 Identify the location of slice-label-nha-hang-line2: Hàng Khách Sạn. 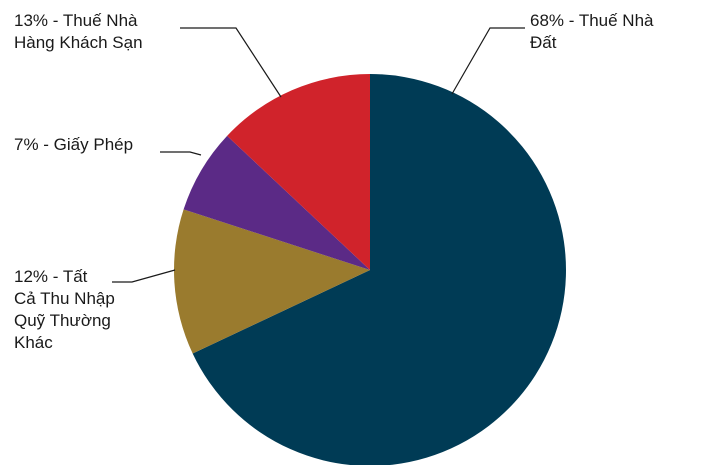
(78, 42).